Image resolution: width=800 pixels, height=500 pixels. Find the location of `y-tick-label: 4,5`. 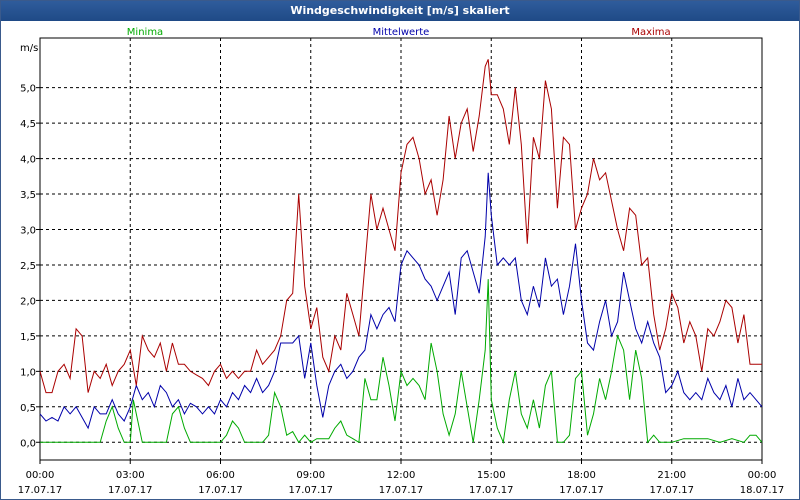

y-tick-label: 4,5 is located at coordinates (28, 124).